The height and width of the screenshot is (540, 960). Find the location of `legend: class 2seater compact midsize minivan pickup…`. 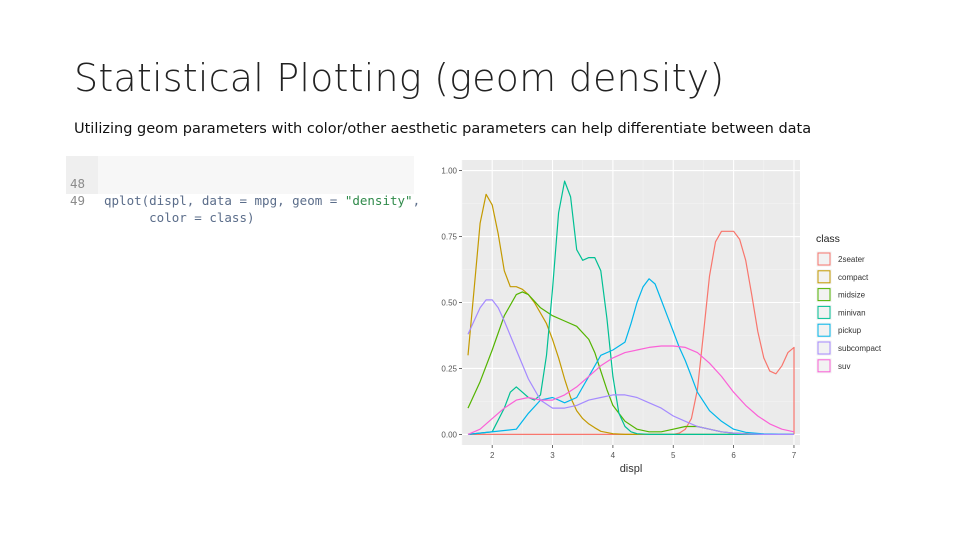

legend: class 2seater compact midsize minivan pickup… is located at coordinates (848, 304).